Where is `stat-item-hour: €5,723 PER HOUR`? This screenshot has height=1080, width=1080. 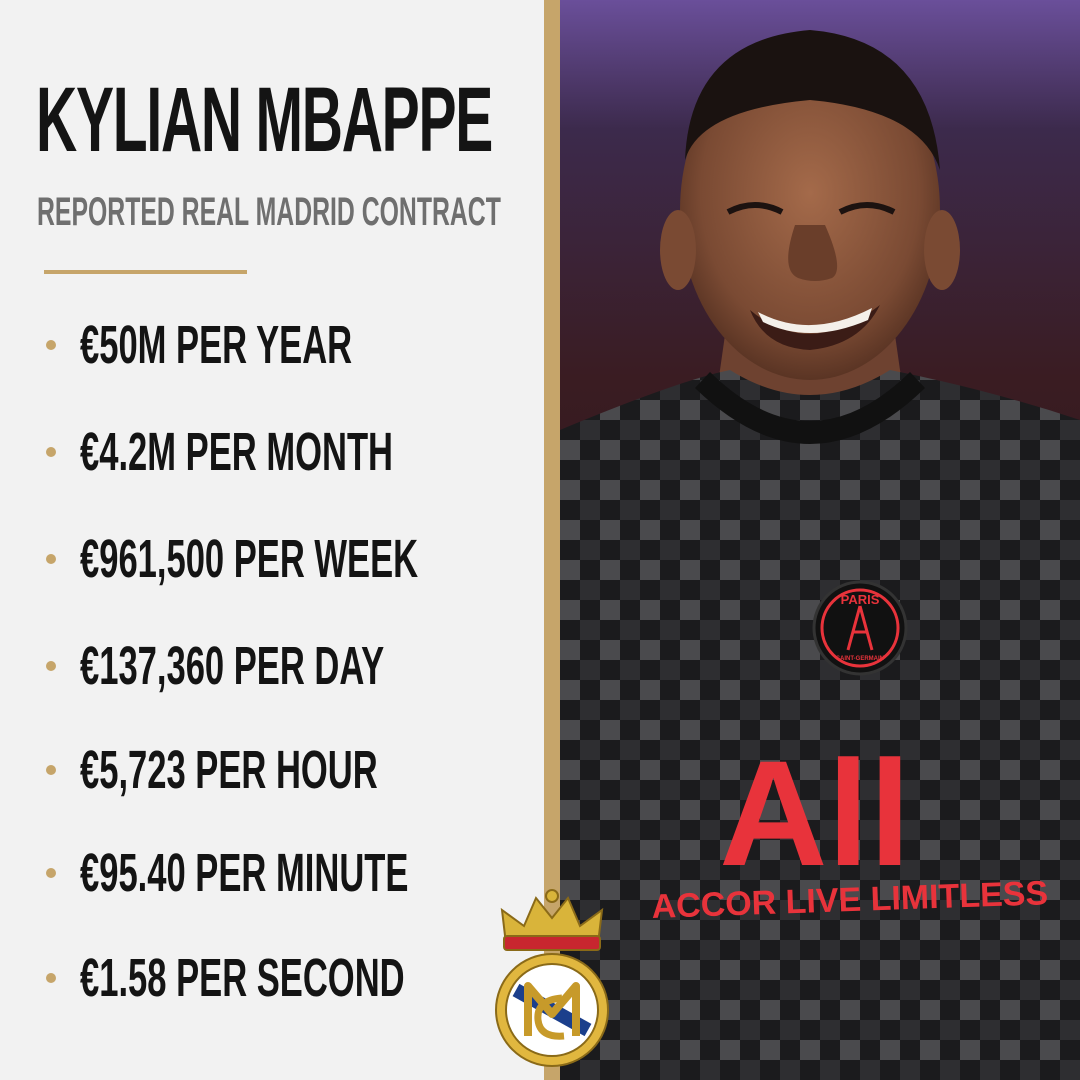 stat-item-hour: €5,723 PER HOUR is located at coordinates (295, 770).